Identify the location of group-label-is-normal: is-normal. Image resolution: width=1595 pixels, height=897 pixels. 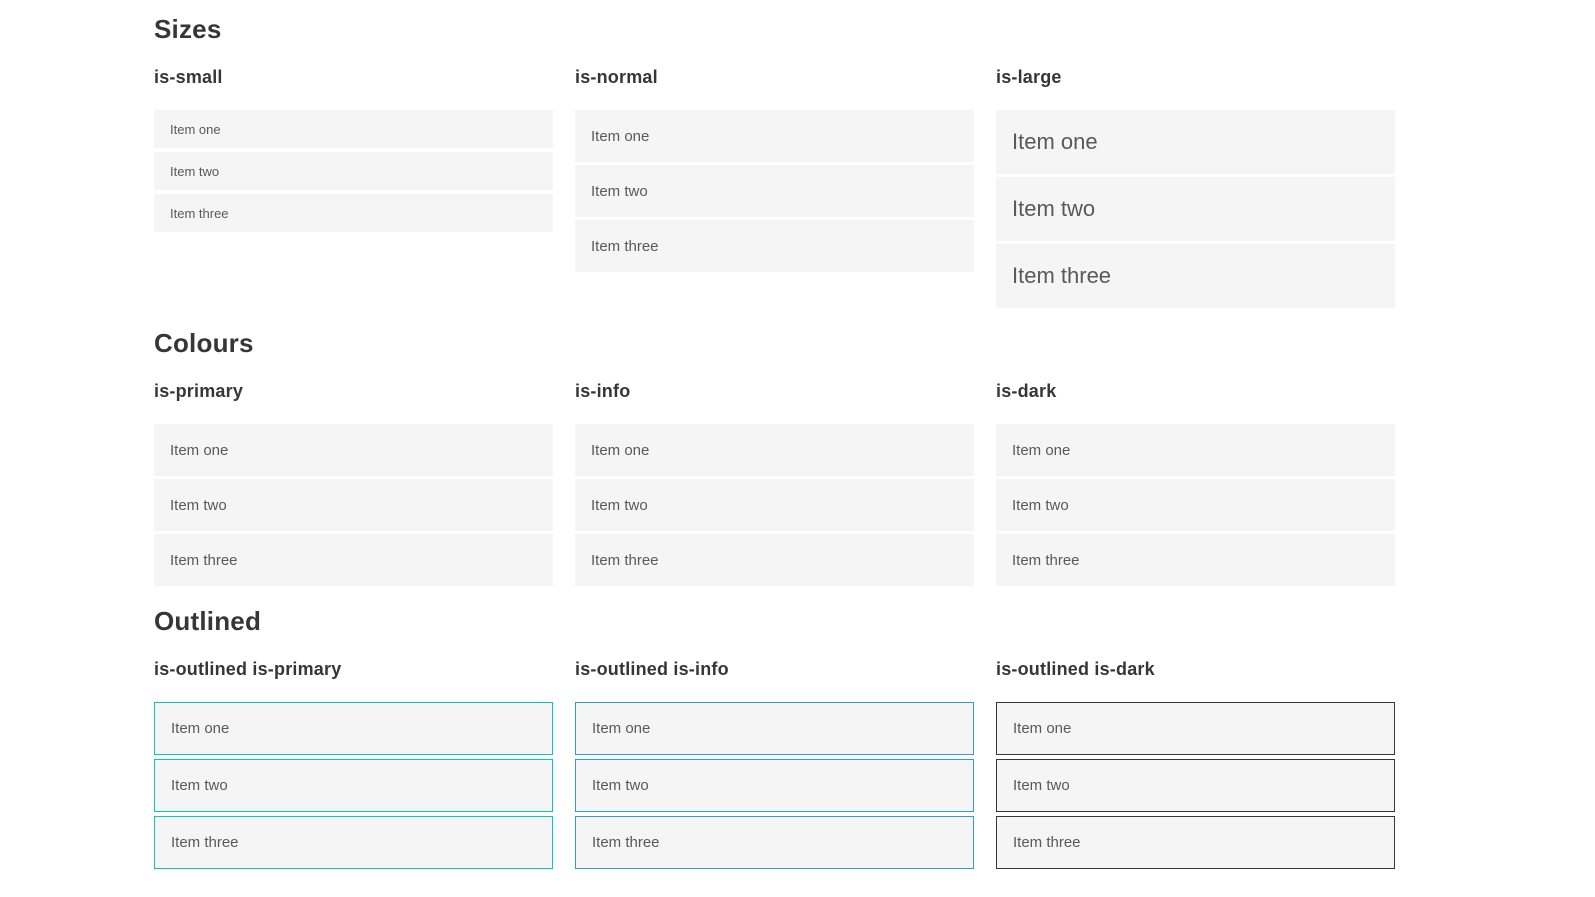
(616, 77).